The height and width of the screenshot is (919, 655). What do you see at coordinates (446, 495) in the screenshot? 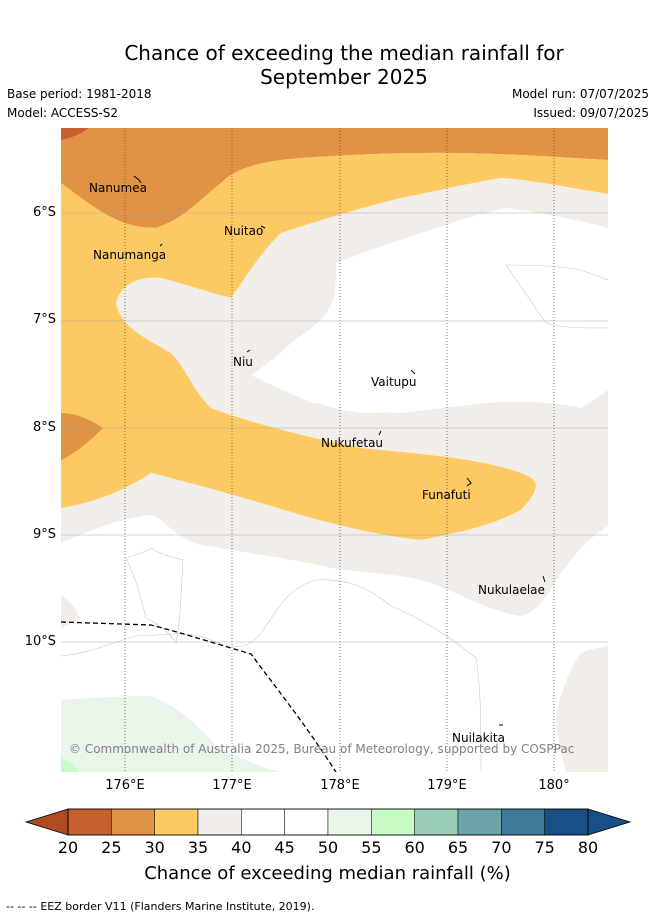
I see `island-label-funafuti: Funafuti` at bounding box center [446, 495].